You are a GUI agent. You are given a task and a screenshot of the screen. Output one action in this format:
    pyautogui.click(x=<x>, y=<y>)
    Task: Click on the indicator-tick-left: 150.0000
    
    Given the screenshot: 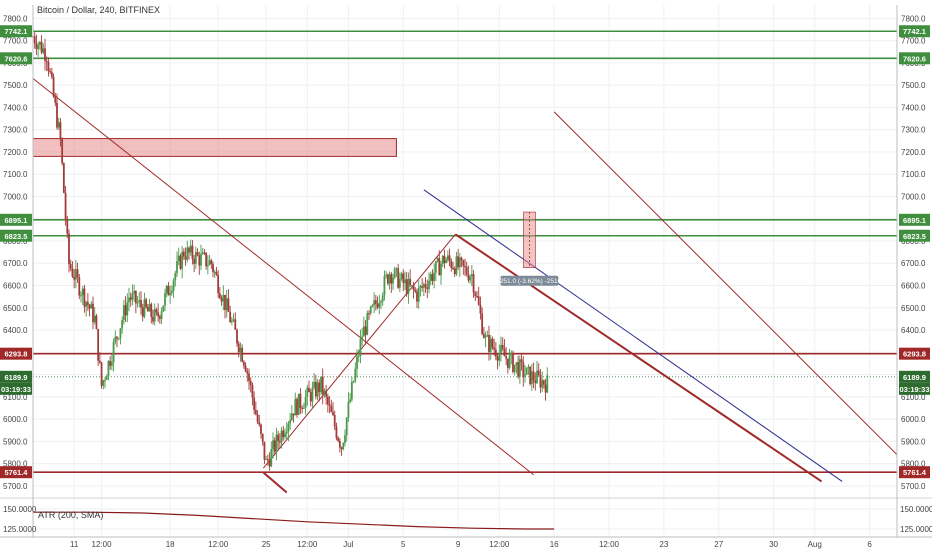 What is the action you would take?
    pyautogui.click(x=20, y=509)
    